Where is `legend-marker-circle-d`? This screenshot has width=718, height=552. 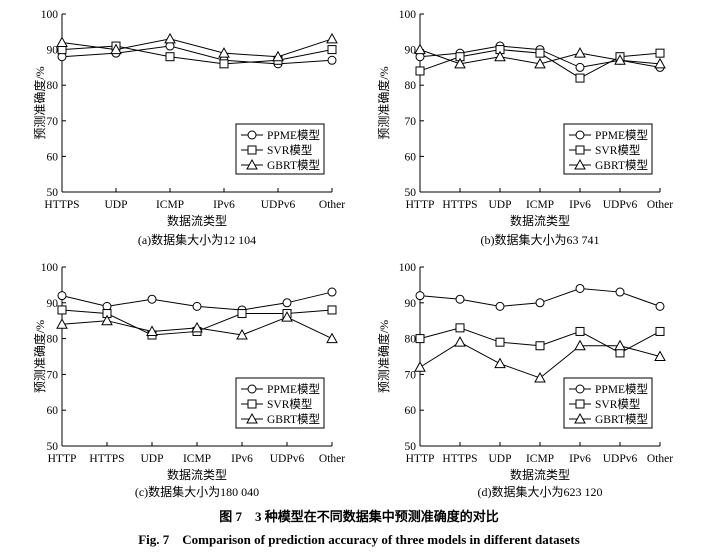 legend-marker-circle-d is located at coordinates (580, 389).